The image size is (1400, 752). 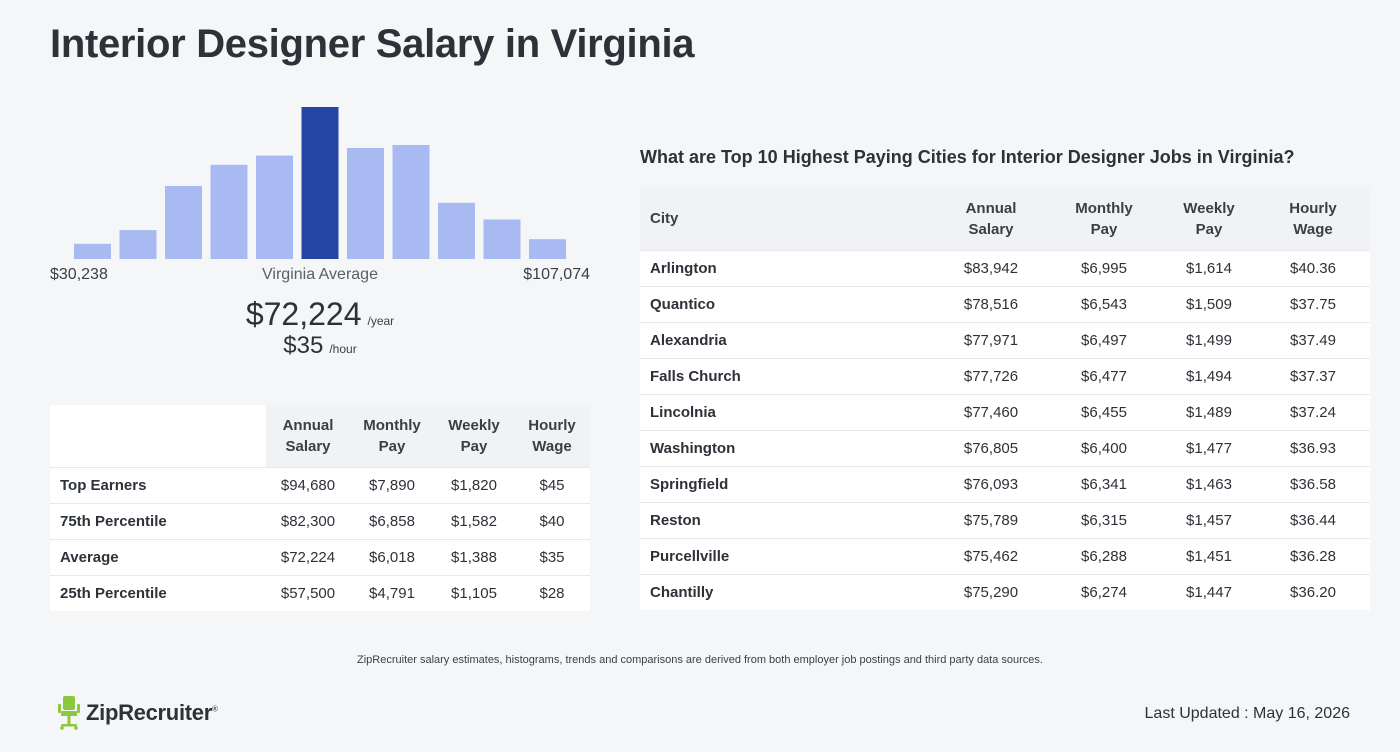 What do you see at coordinates (1313, 483) in the screenshot?
I see `city-hourly-wage: $36.58` at bounding box center [1313, 483].